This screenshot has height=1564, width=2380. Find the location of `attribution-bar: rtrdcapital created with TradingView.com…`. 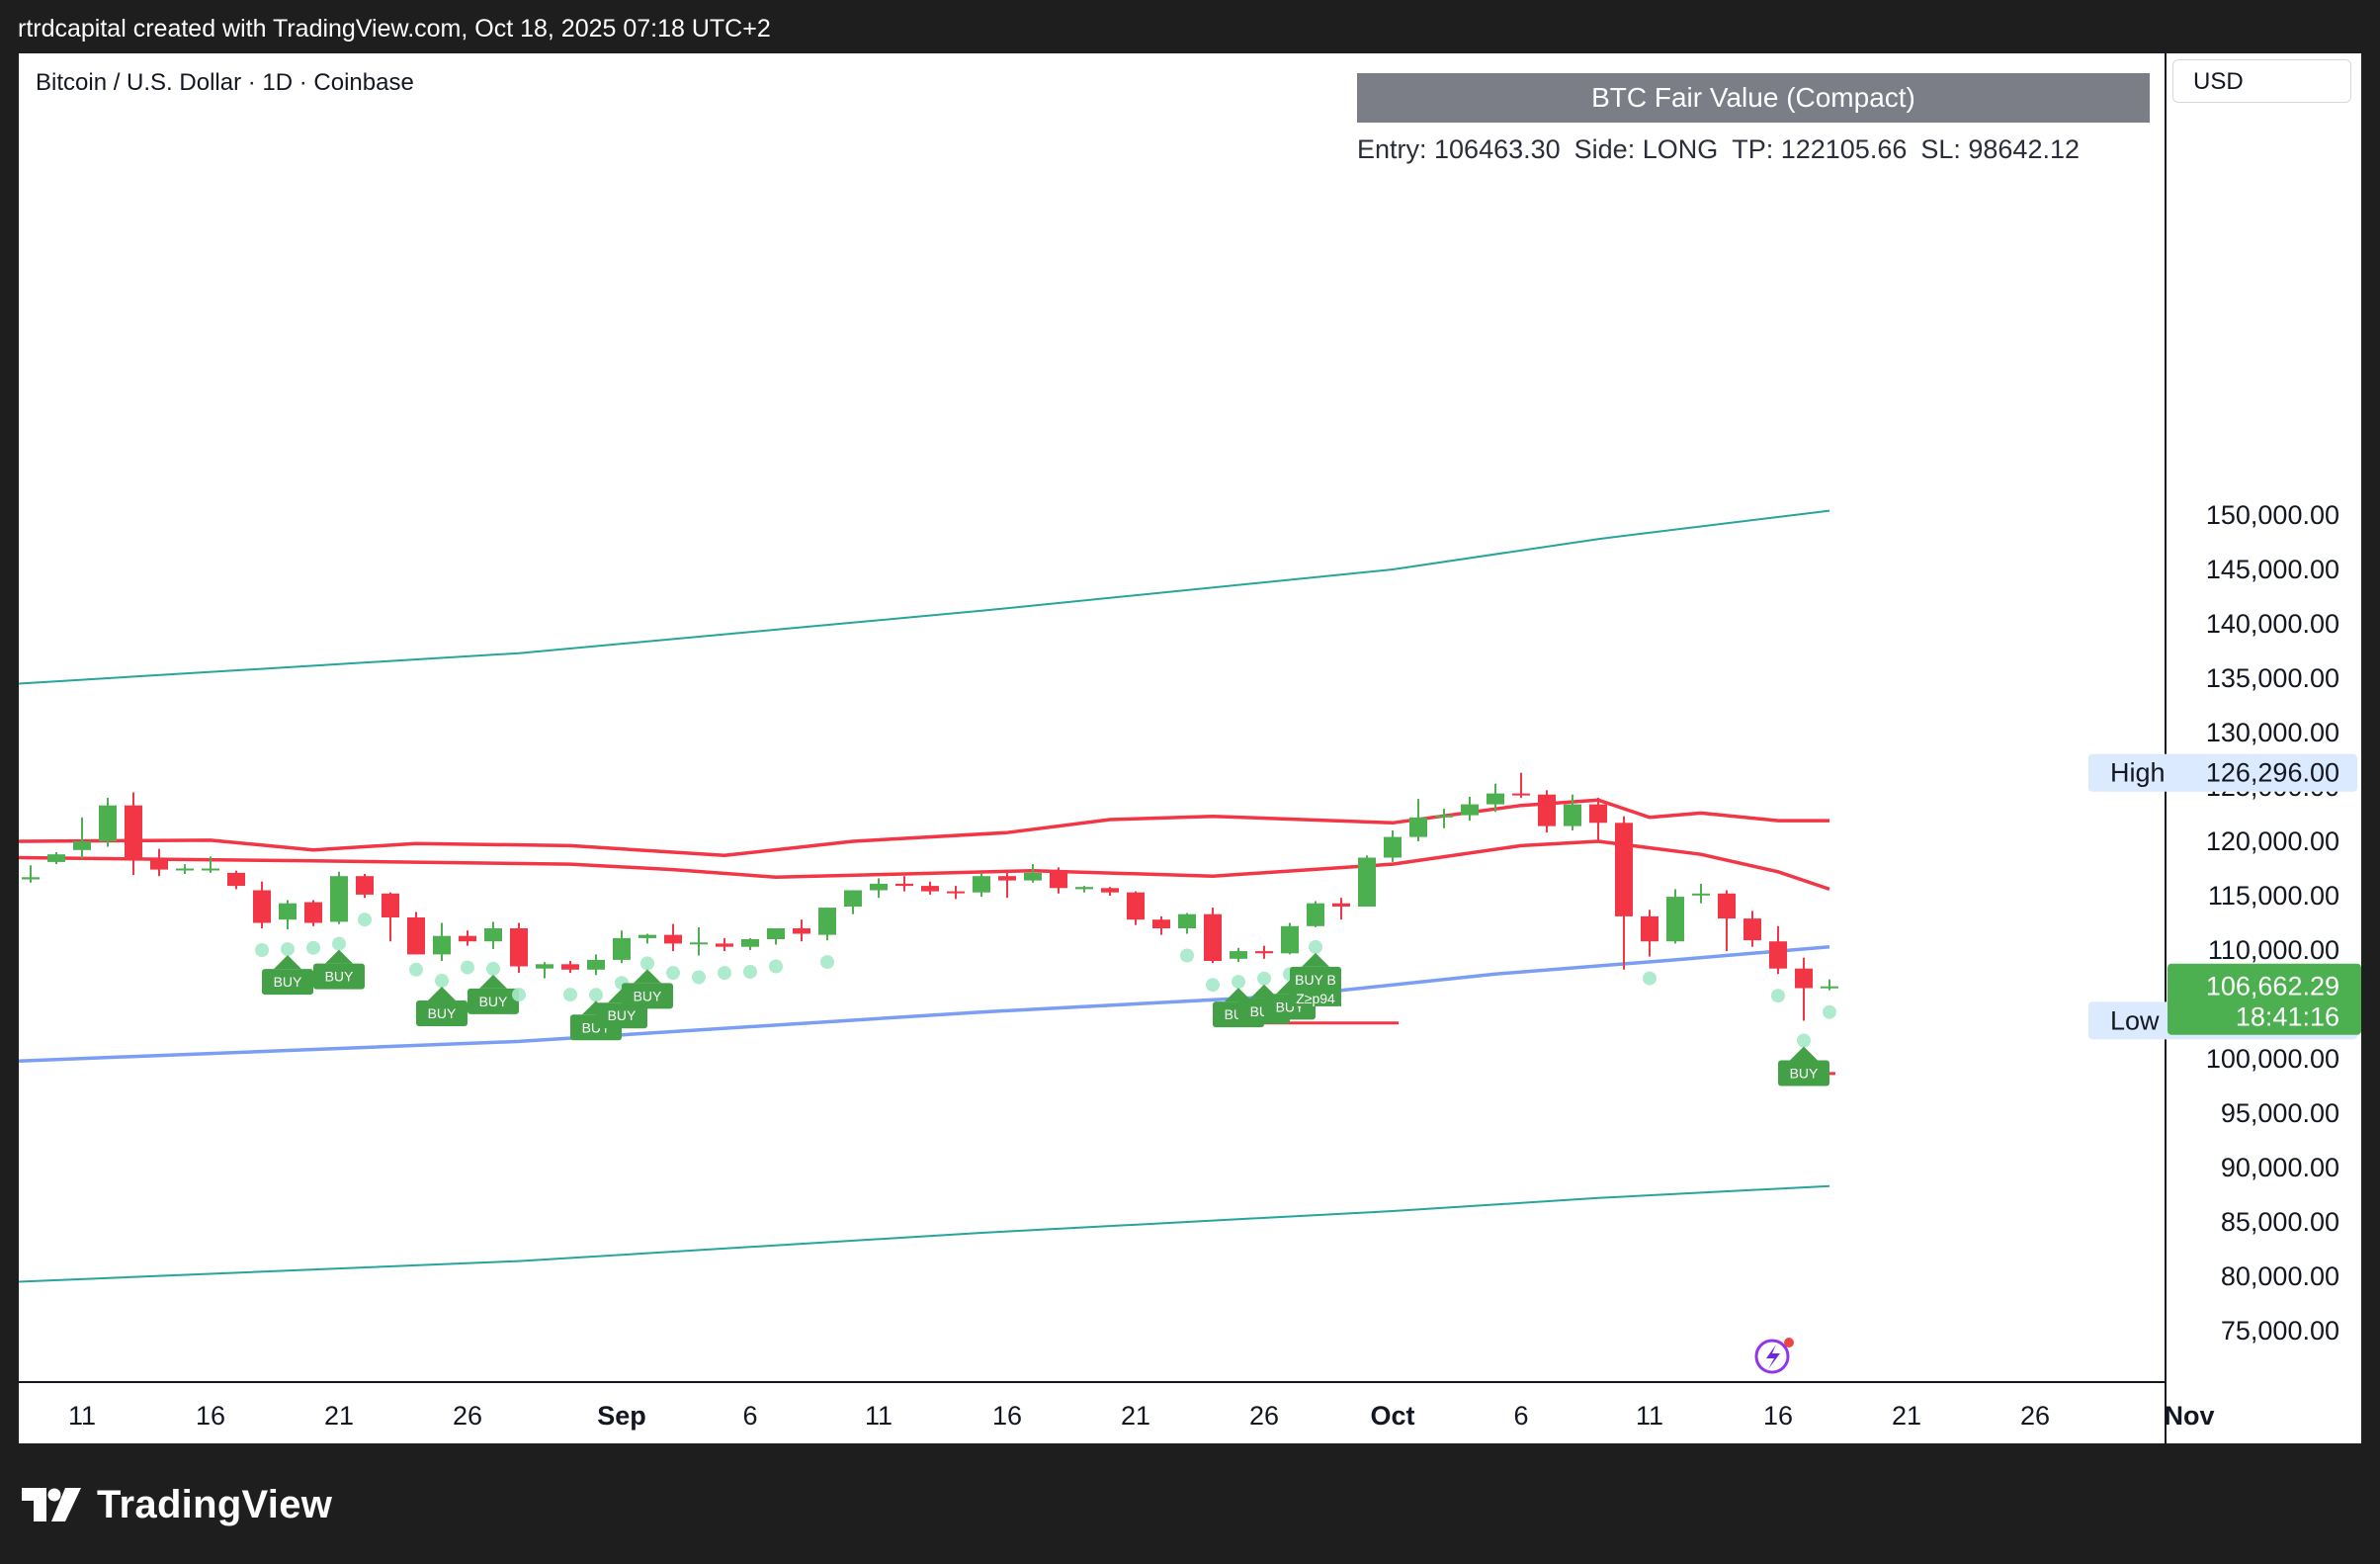

attribution-bar: rtrdcapital created with TradingView.com… is located at coordinates (1190, 26).